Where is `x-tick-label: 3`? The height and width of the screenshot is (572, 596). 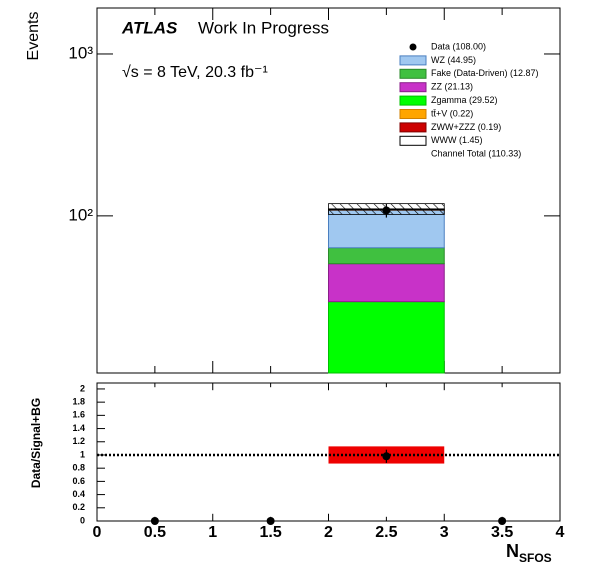 x-tick-label: 3 is located at coordinates (444, 532).